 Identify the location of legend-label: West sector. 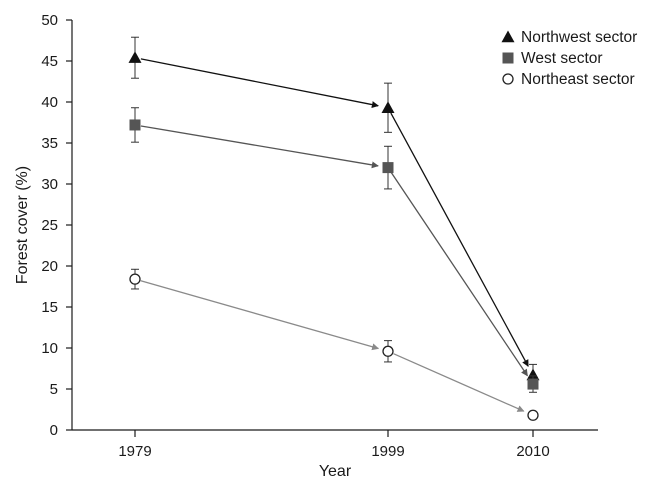
(562, 58).